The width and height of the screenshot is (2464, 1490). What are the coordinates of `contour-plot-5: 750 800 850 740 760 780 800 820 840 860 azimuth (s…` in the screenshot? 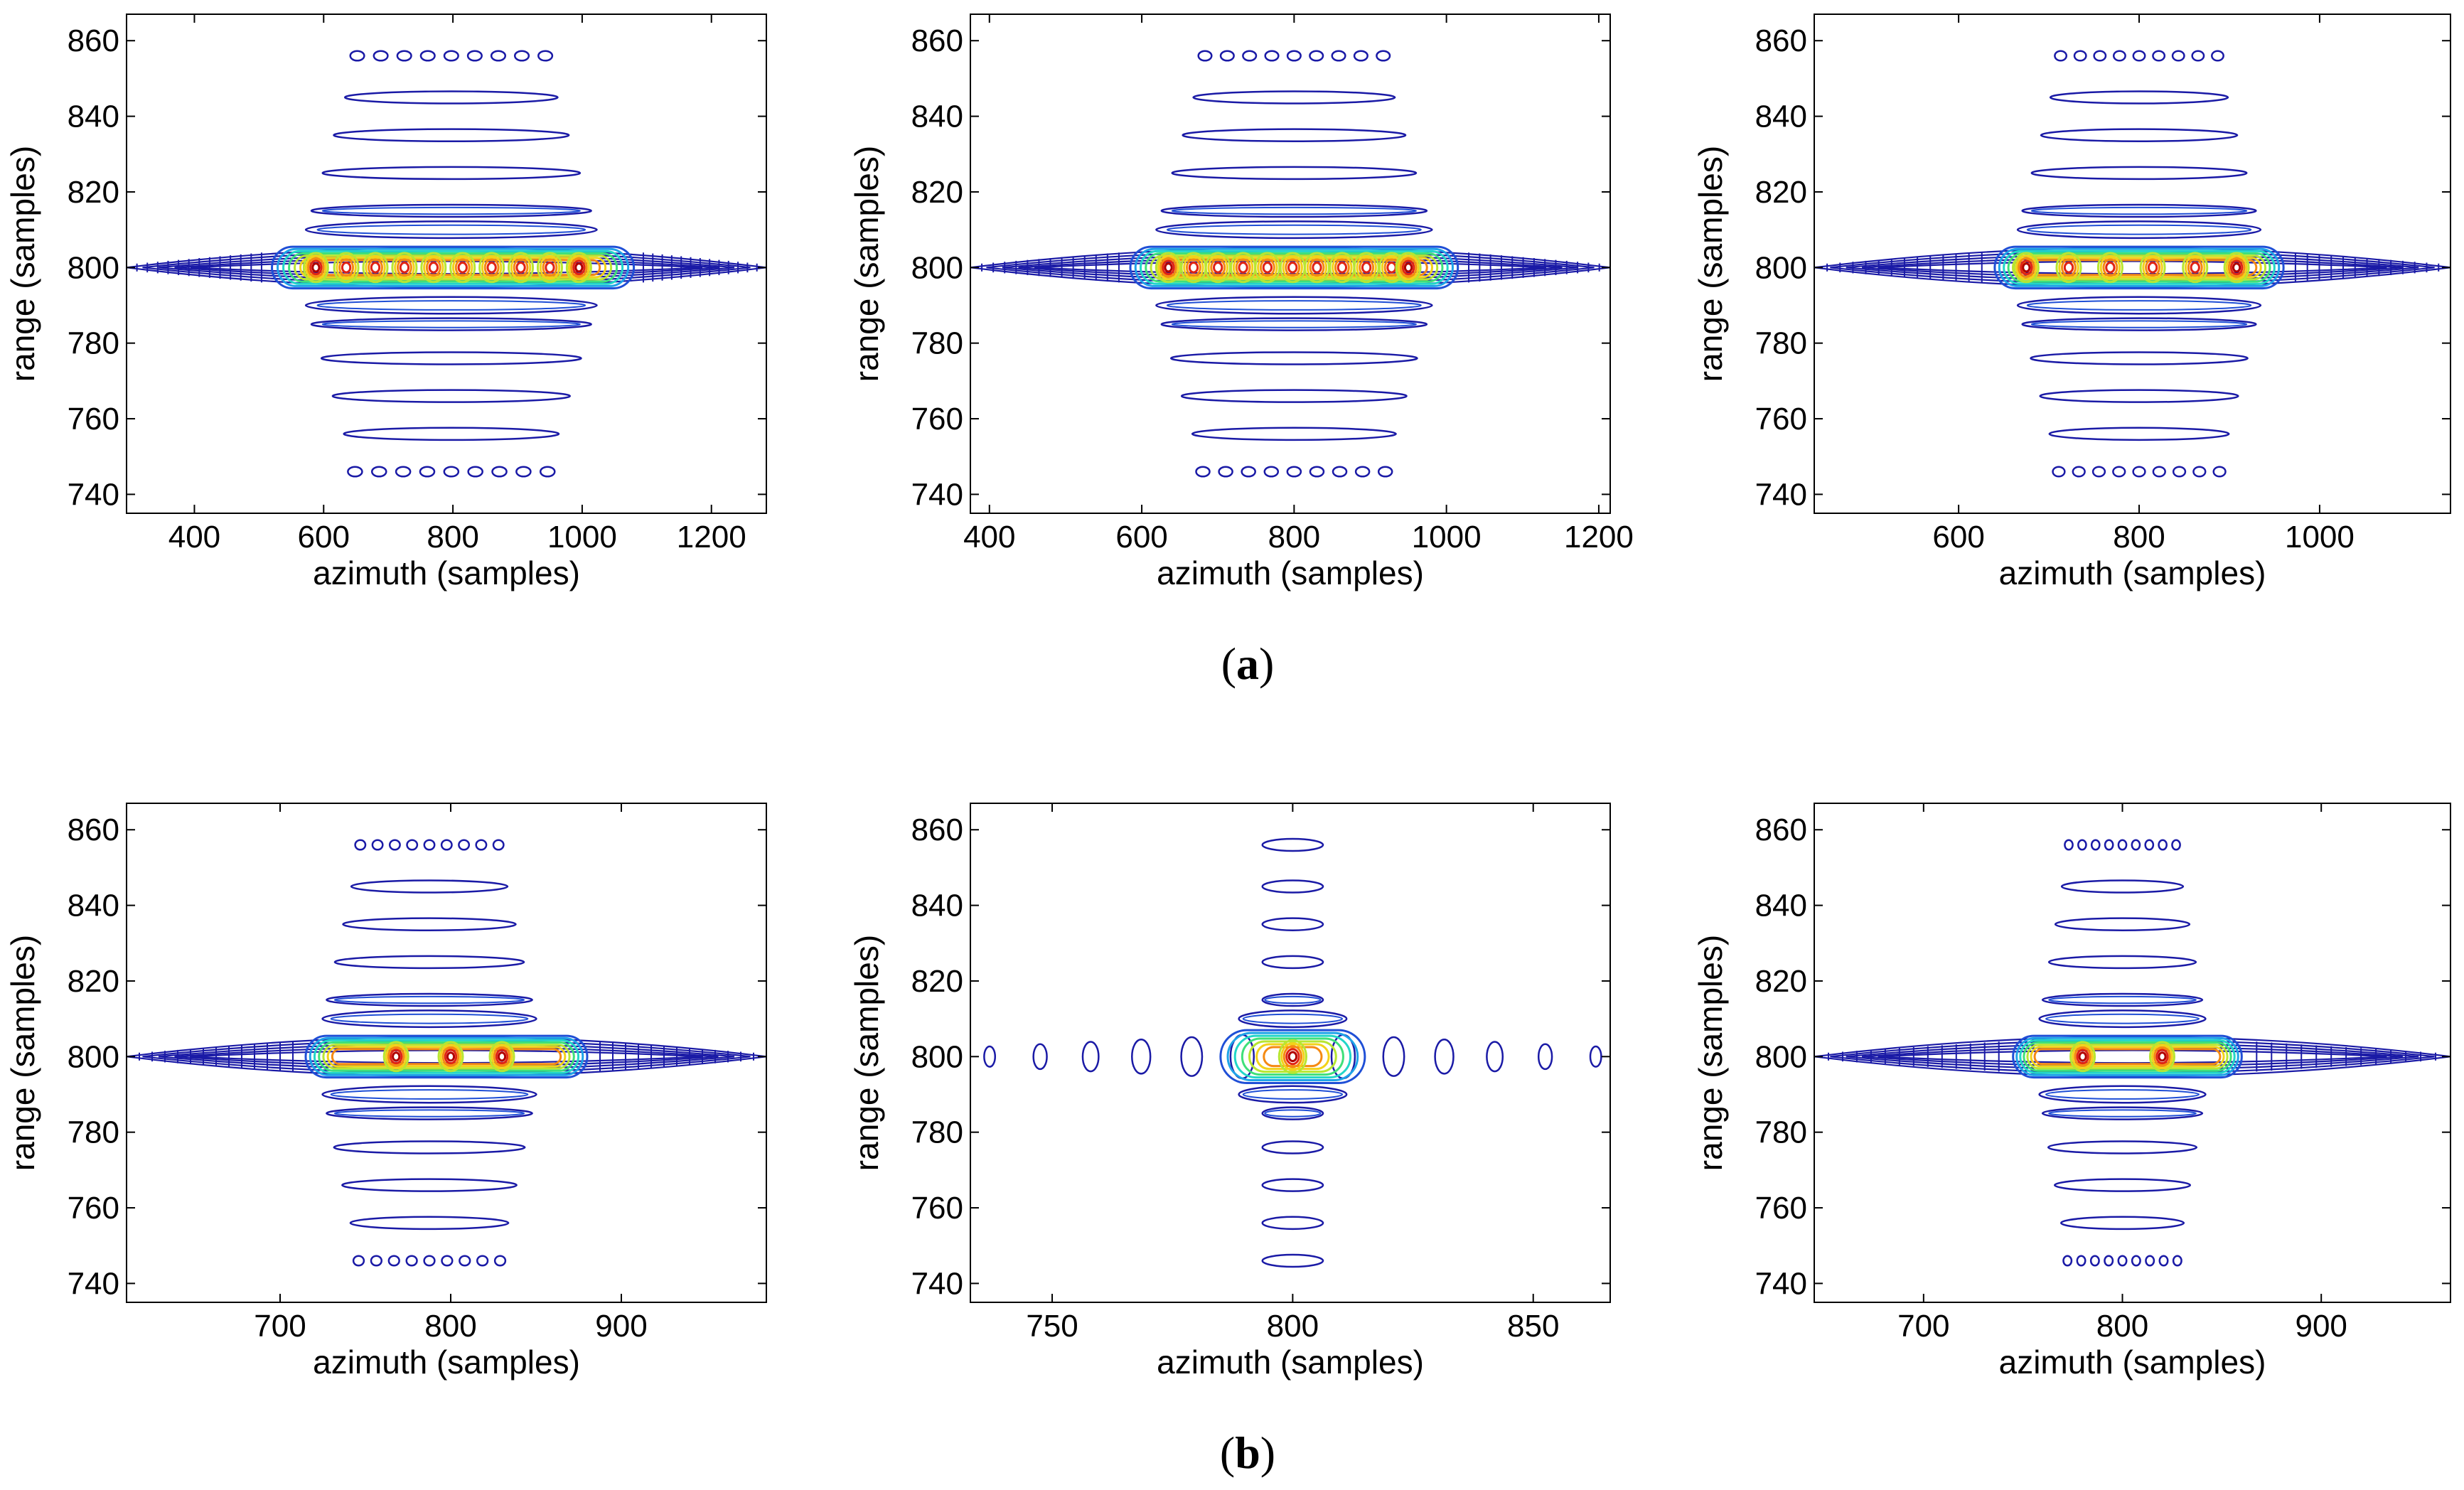 It's located at (1229, 1092).